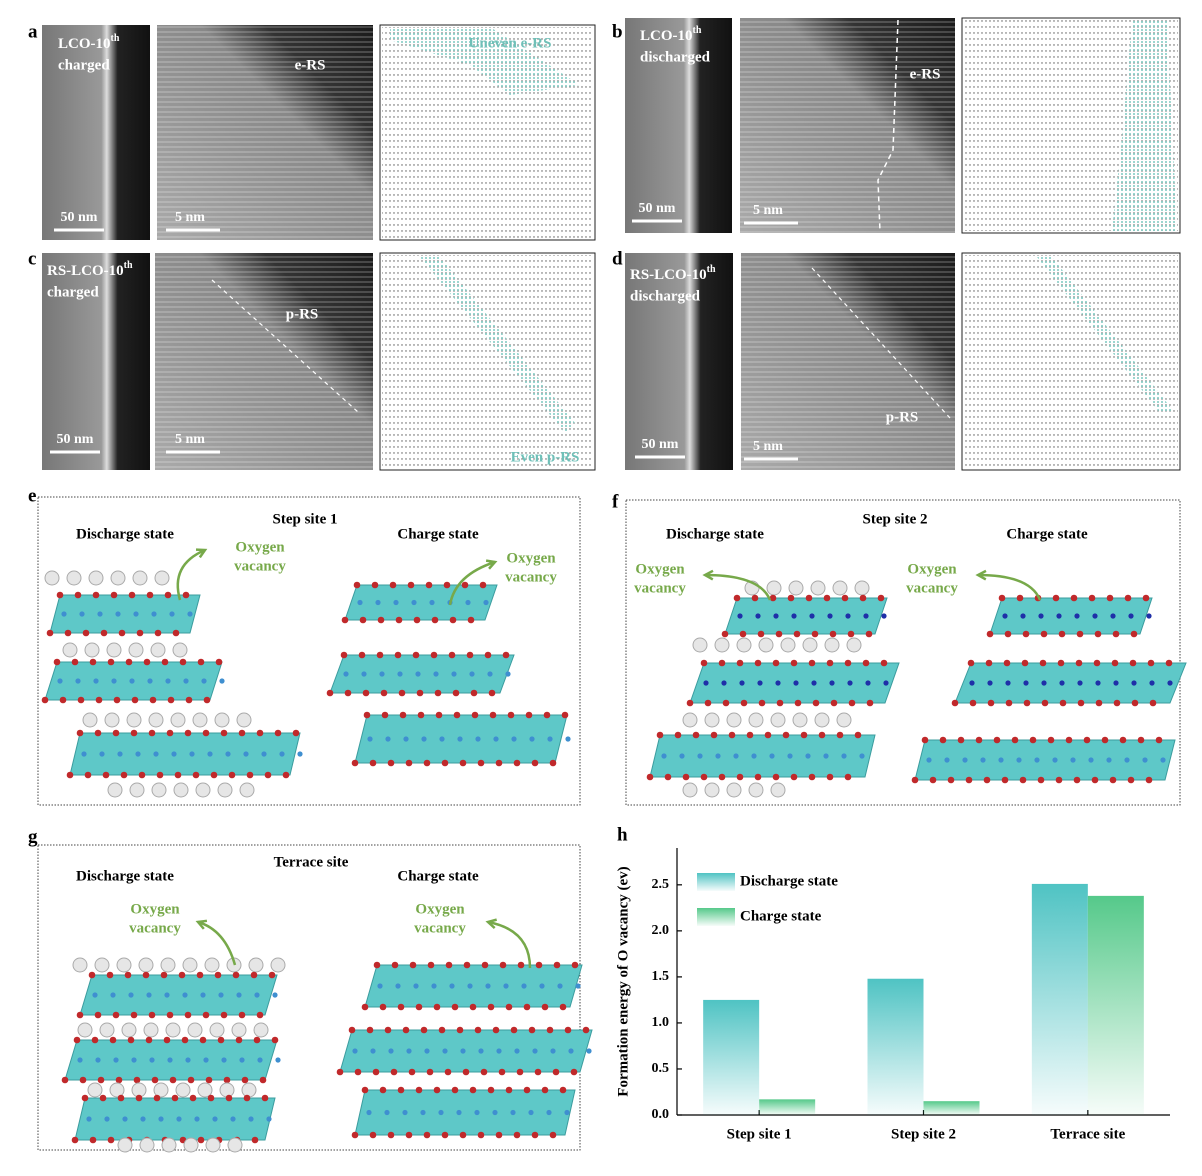  What do you see at coordinates (311, 862) in the screenshot?
I see `site-title: Terrace site` at bounding box center [311, 862].